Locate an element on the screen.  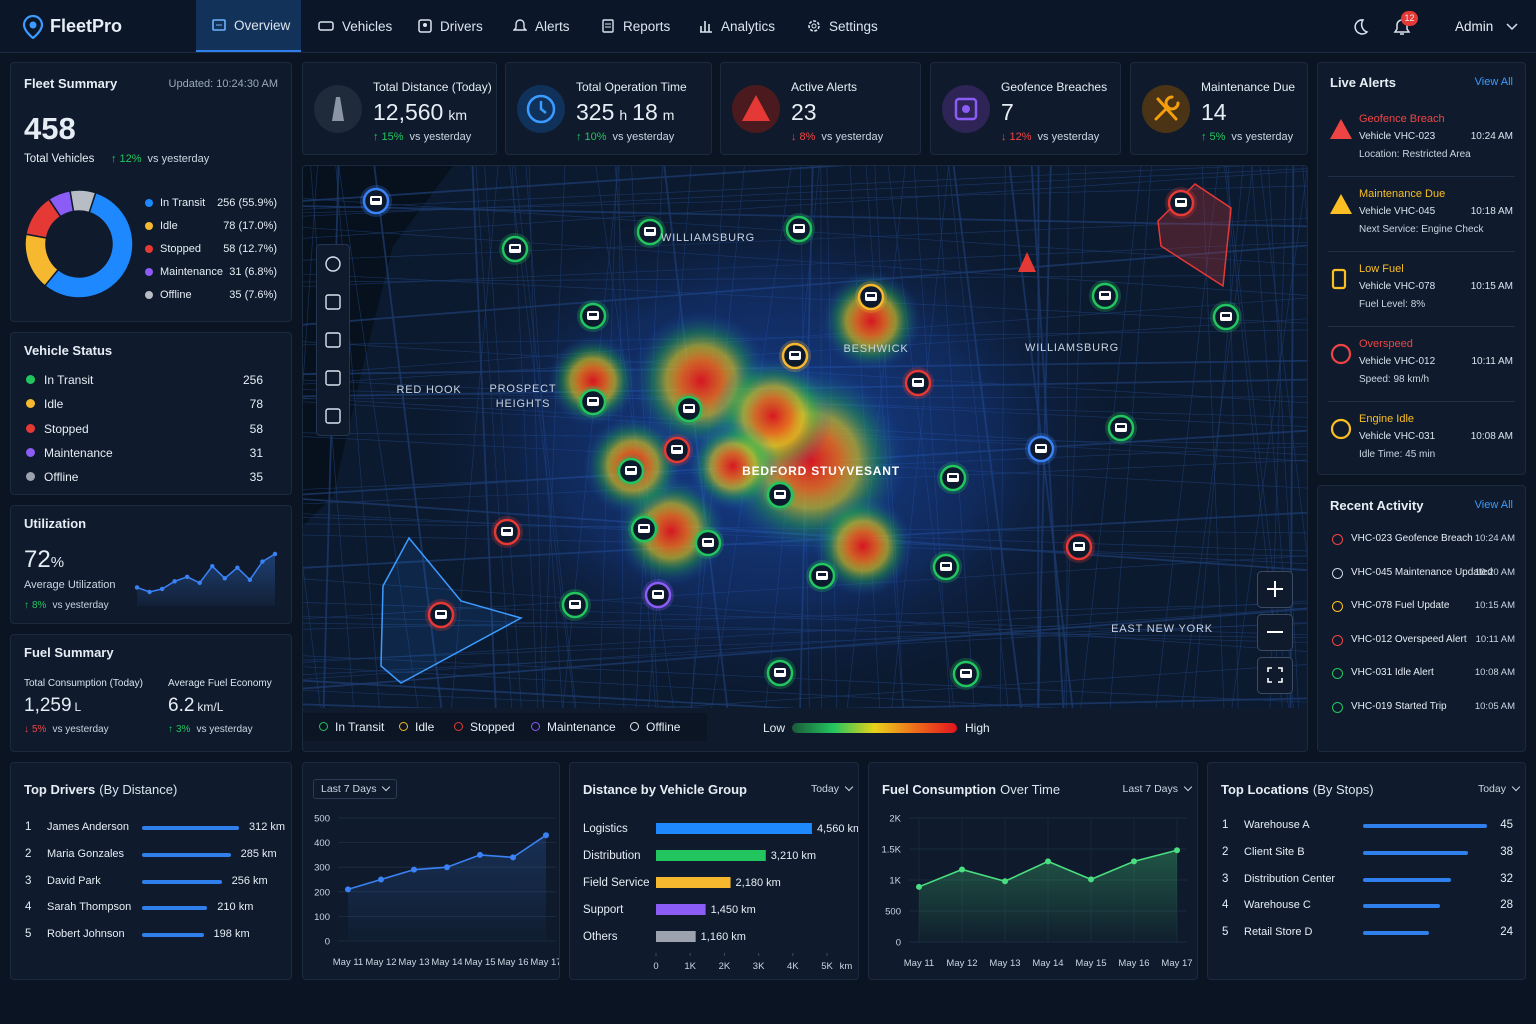
activity-time: 10:05 AM is located at coordinates (1494, 706).